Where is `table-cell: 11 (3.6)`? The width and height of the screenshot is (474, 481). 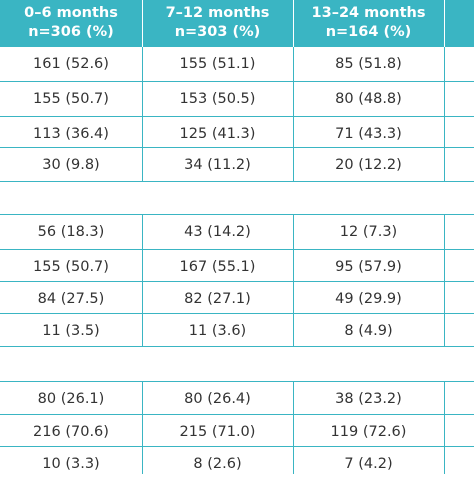
table-cell: 11 (3.6) is located at coordinates (217, 331).